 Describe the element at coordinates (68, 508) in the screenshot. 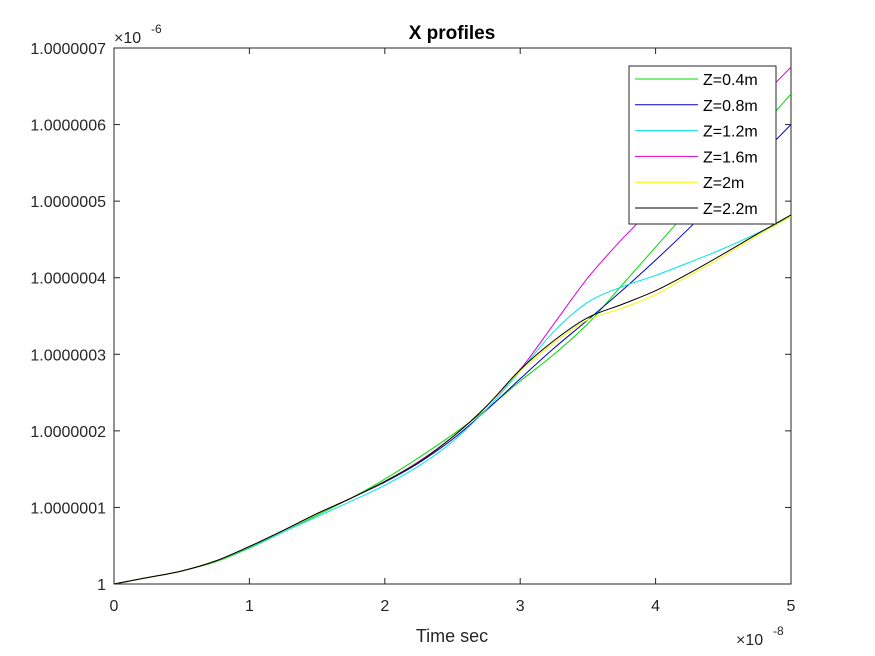

I see `y-tick-label: 1.0000001` at that location.